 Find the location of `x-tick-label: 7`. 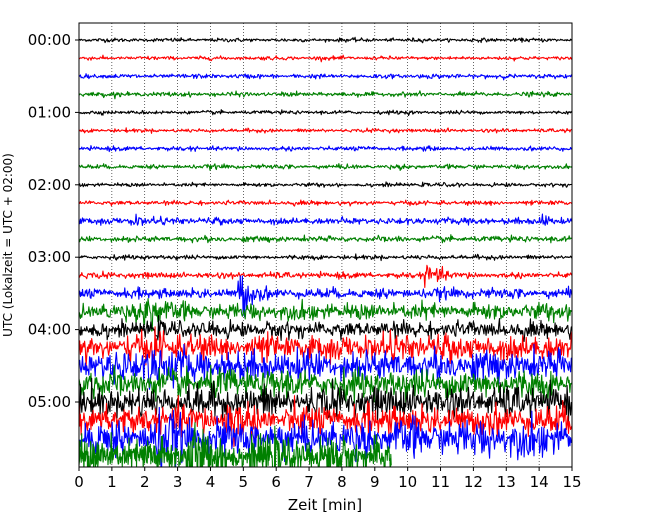

x-tick-label: 7 is located at coordinates (309, 482).